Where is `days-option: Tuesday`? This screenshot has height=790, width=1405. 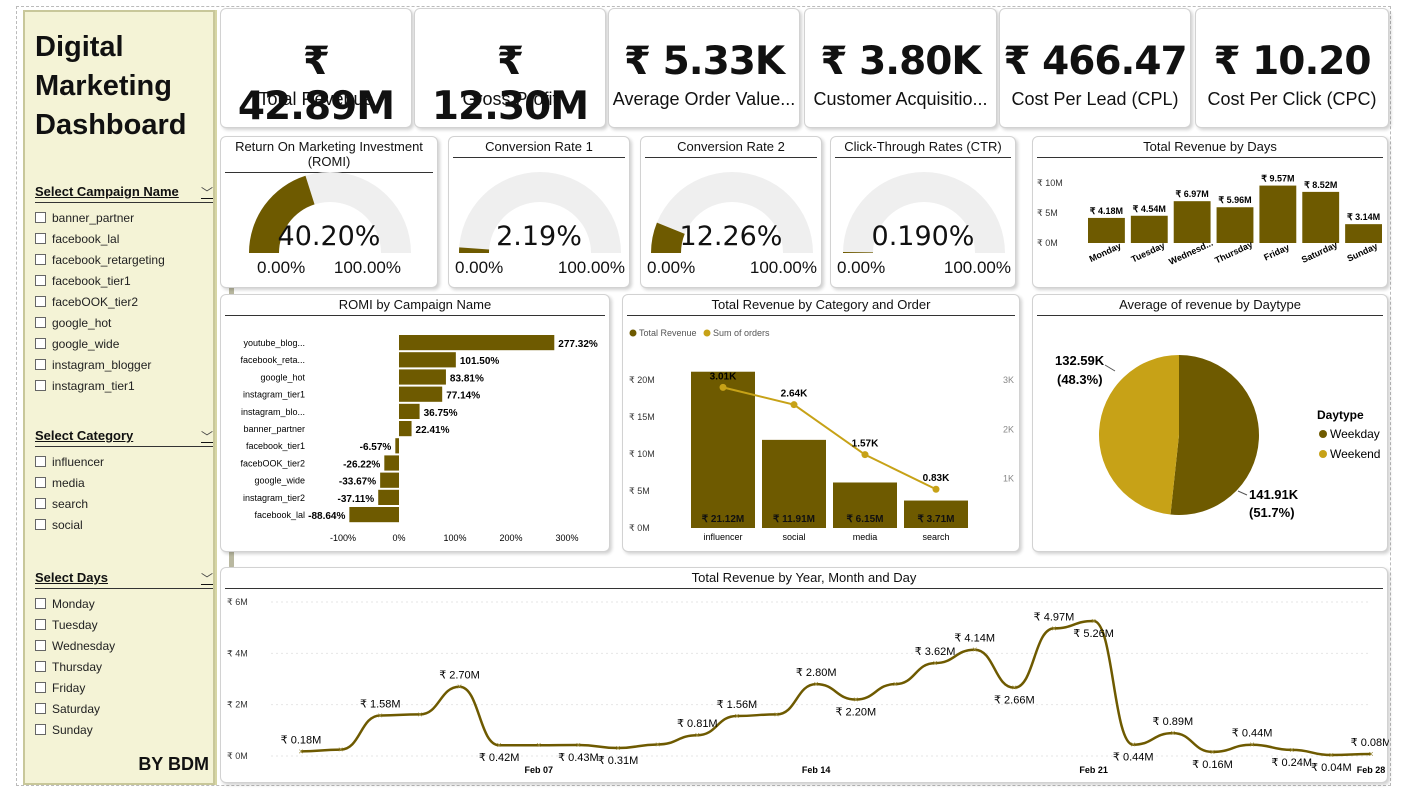 days-option: Tuesday is located at coordinates (124, 624).